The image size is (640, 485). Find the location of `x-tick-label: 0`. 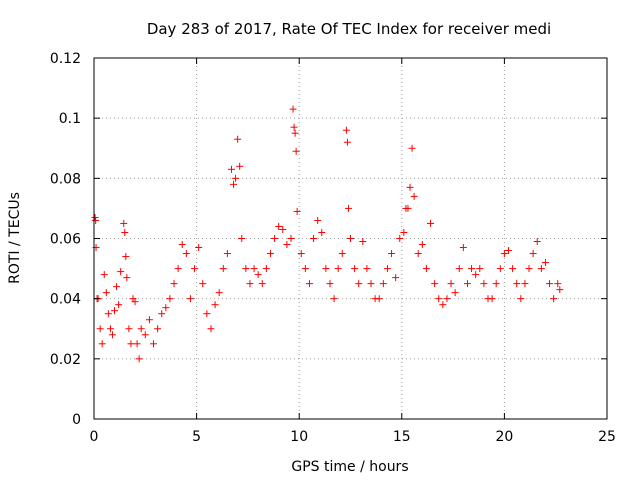

x-tick-label: 0 is located at coordinates (94, 437).